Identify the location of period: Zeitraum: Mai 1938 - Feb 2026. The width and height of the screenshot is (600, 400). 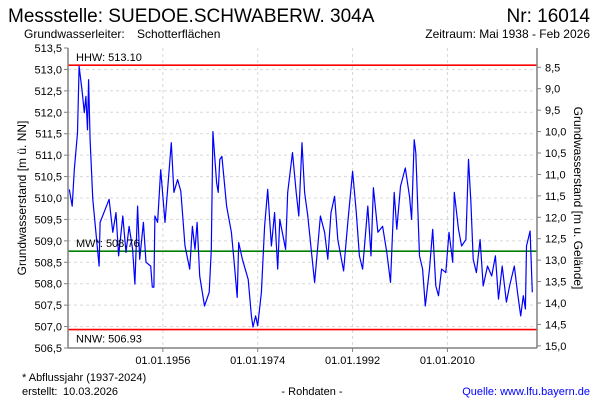
(507, 34).